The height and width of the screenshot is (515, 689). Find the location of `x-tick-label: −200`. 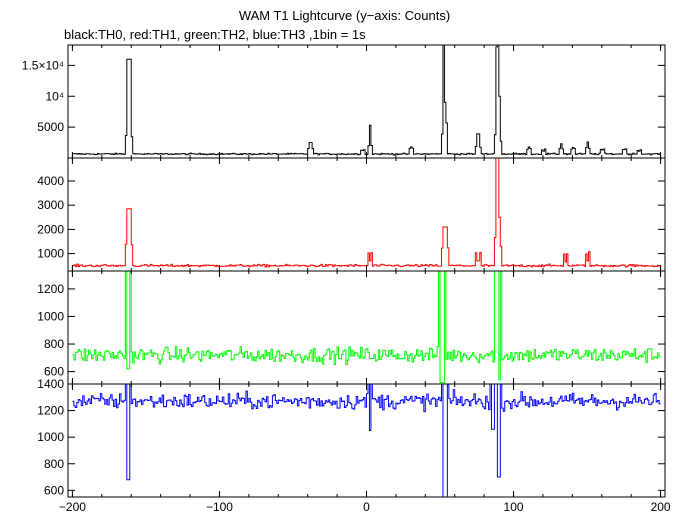

x-tick-label: −200 is located at coordinates (72, 507).